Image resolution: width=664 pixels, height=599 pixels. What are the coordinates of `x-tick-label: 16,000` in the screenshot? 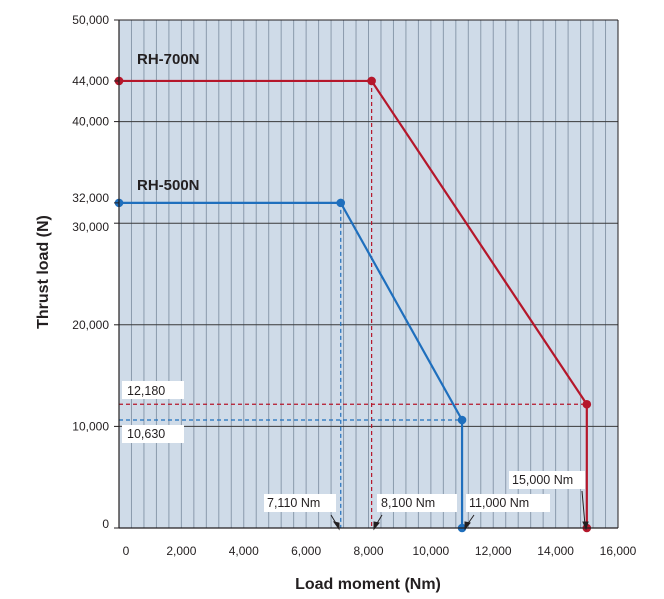 It's located at (618, 551).